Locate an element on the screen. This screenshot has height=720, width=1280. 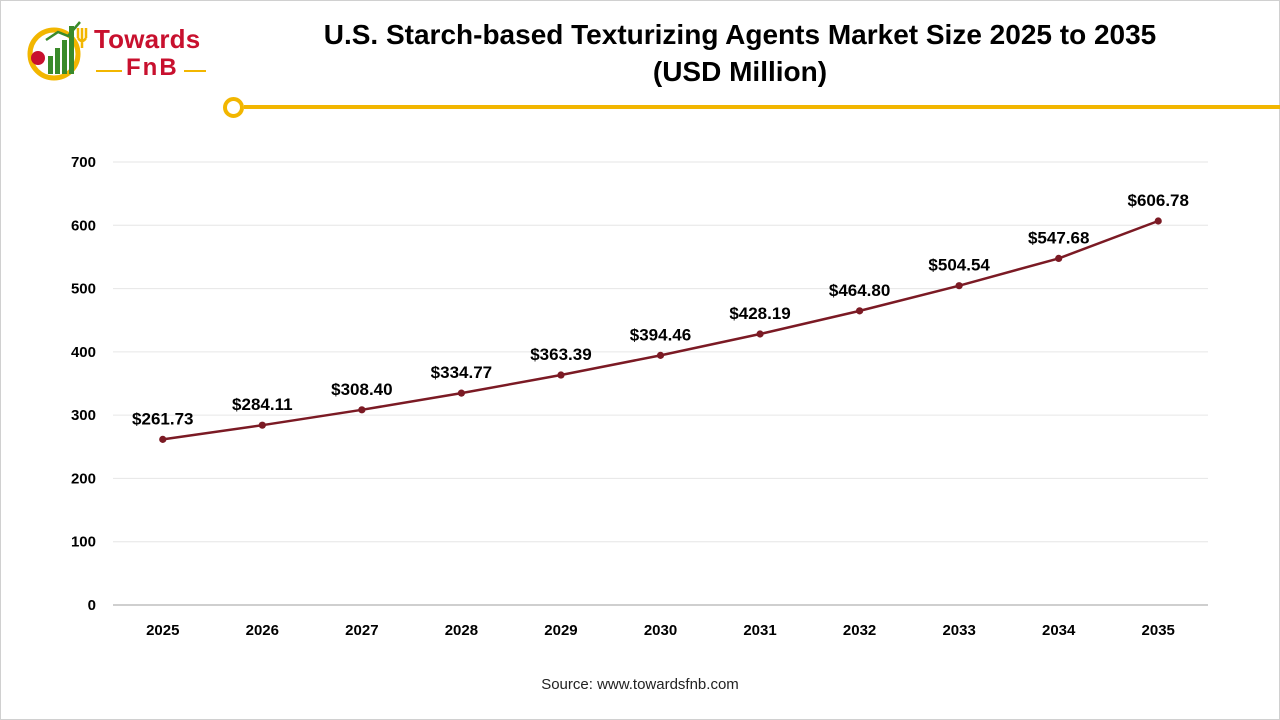
data-label: $504.54 is located at coordinates (959, 265).